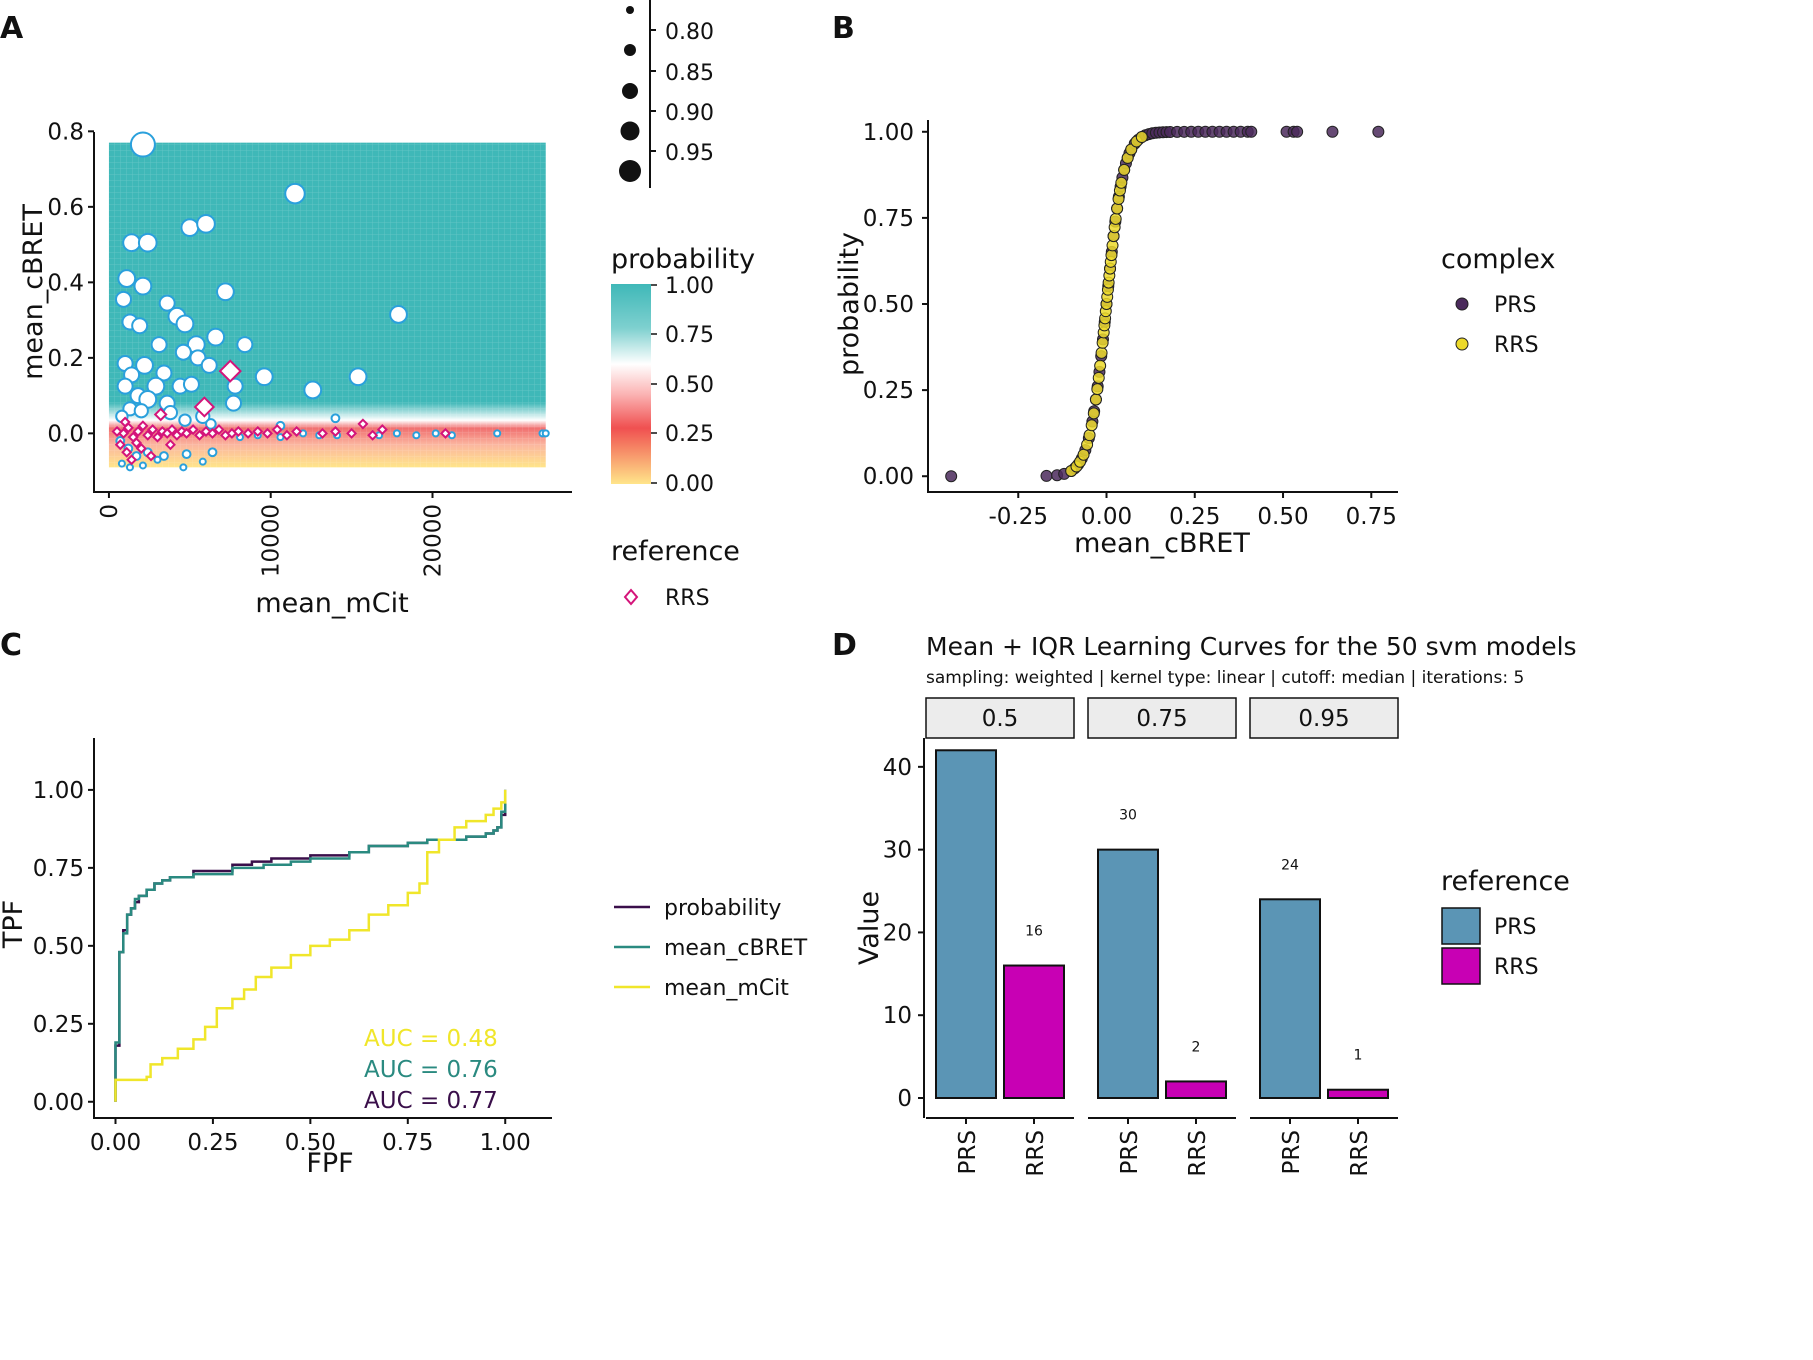 The height and width of the screenshot is (1360, 1813). Describe the element at coordinates (14, 924) in the screenshot. I see `c-y-axis-title: TPF` at that location.